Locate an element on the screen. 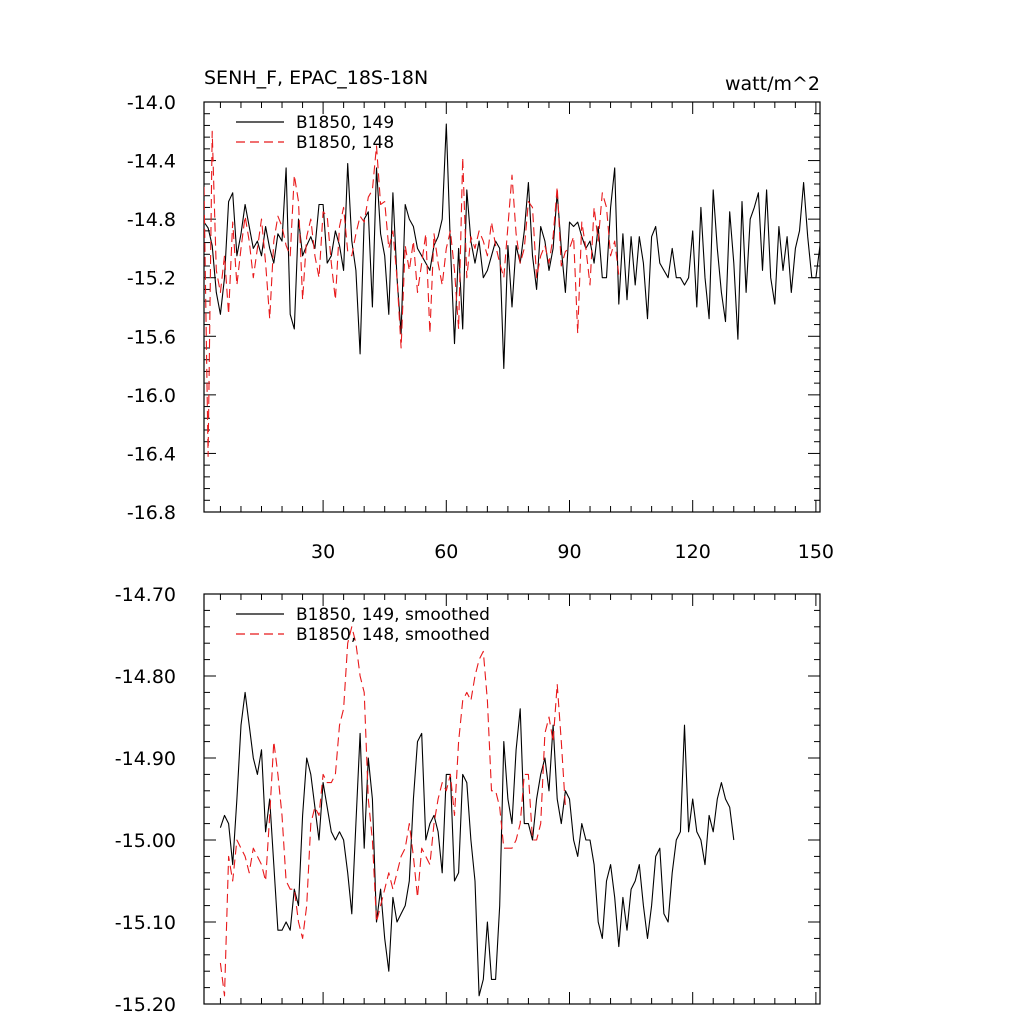 The height and width of the screenshot is (1024, 1024). legend-label: B1850, 149 is located at coordinates (345, 123).